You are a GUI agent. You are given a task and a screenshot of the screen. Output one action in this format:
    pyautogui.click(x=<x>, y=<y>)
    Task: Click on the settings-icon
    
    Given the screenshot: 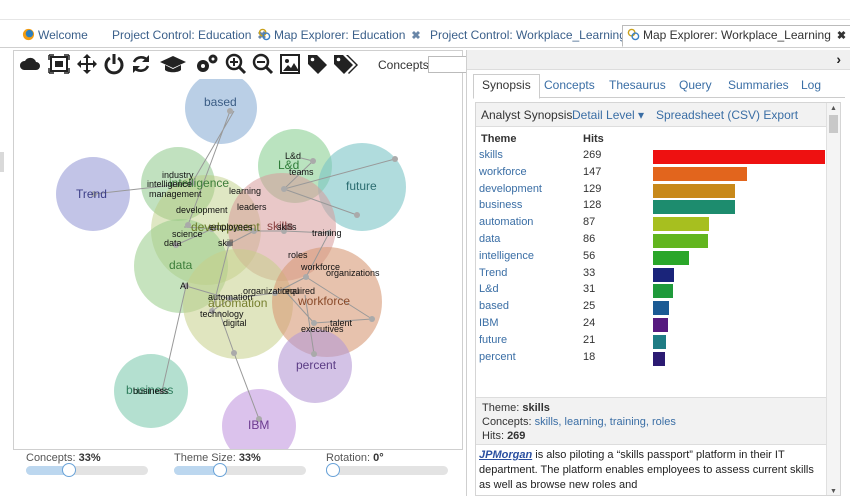 What is the action you would take?
    pyautogui.click(x=207, y=64)
    